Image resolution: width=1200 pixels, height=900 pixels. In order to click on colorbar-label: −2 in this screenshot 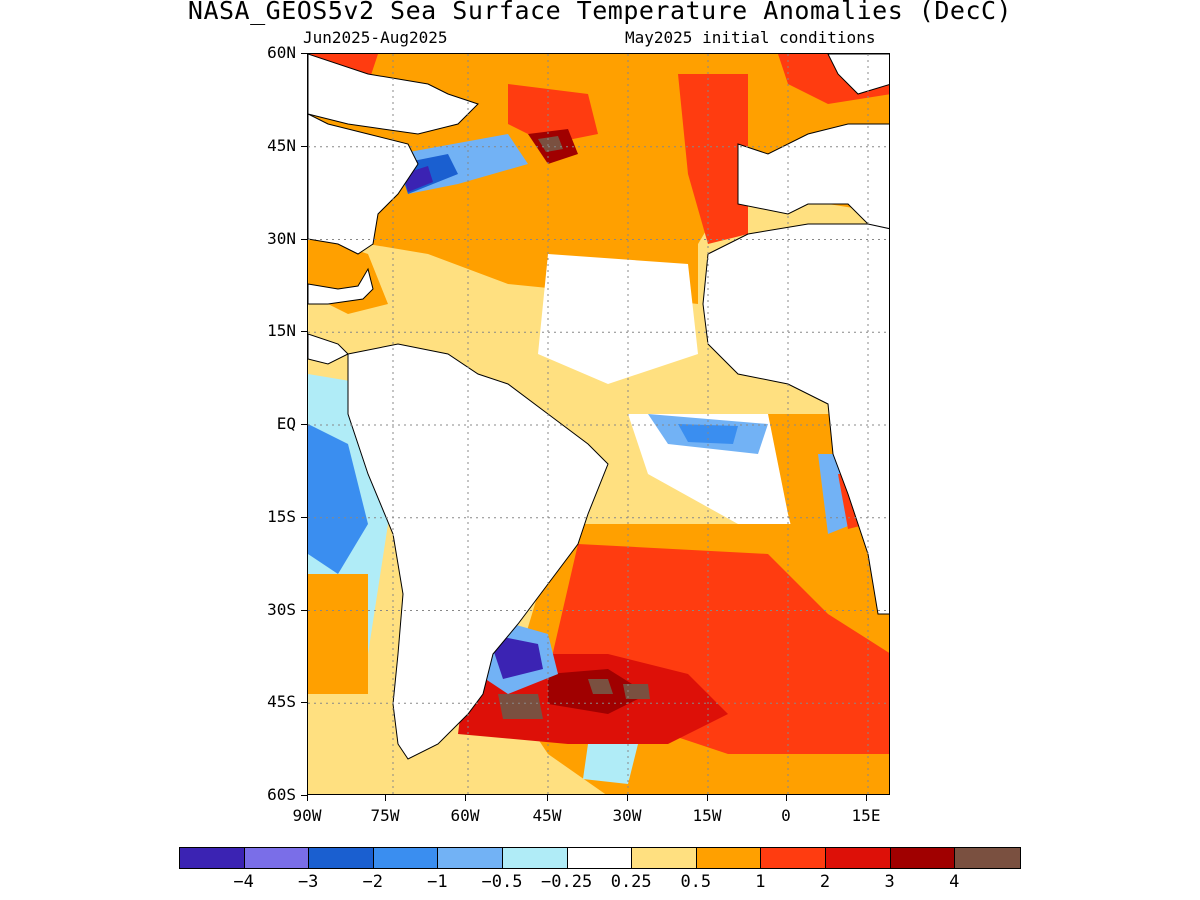, I will do `click(373, 882)`.